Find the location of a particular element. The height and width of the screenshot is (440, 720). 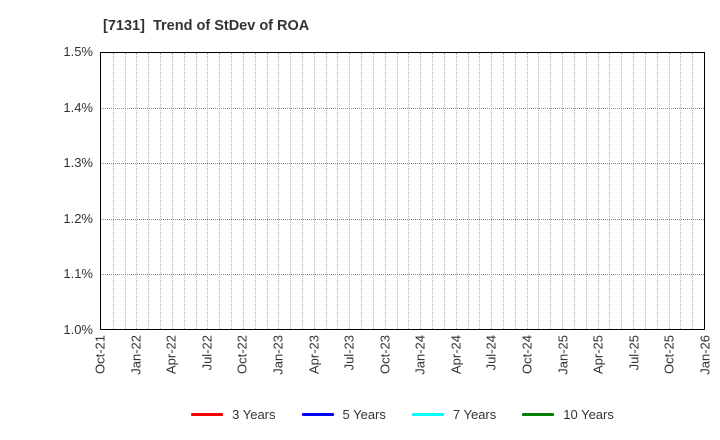

x-tick-label: Apr-24 is located at coordinates (456, 355).